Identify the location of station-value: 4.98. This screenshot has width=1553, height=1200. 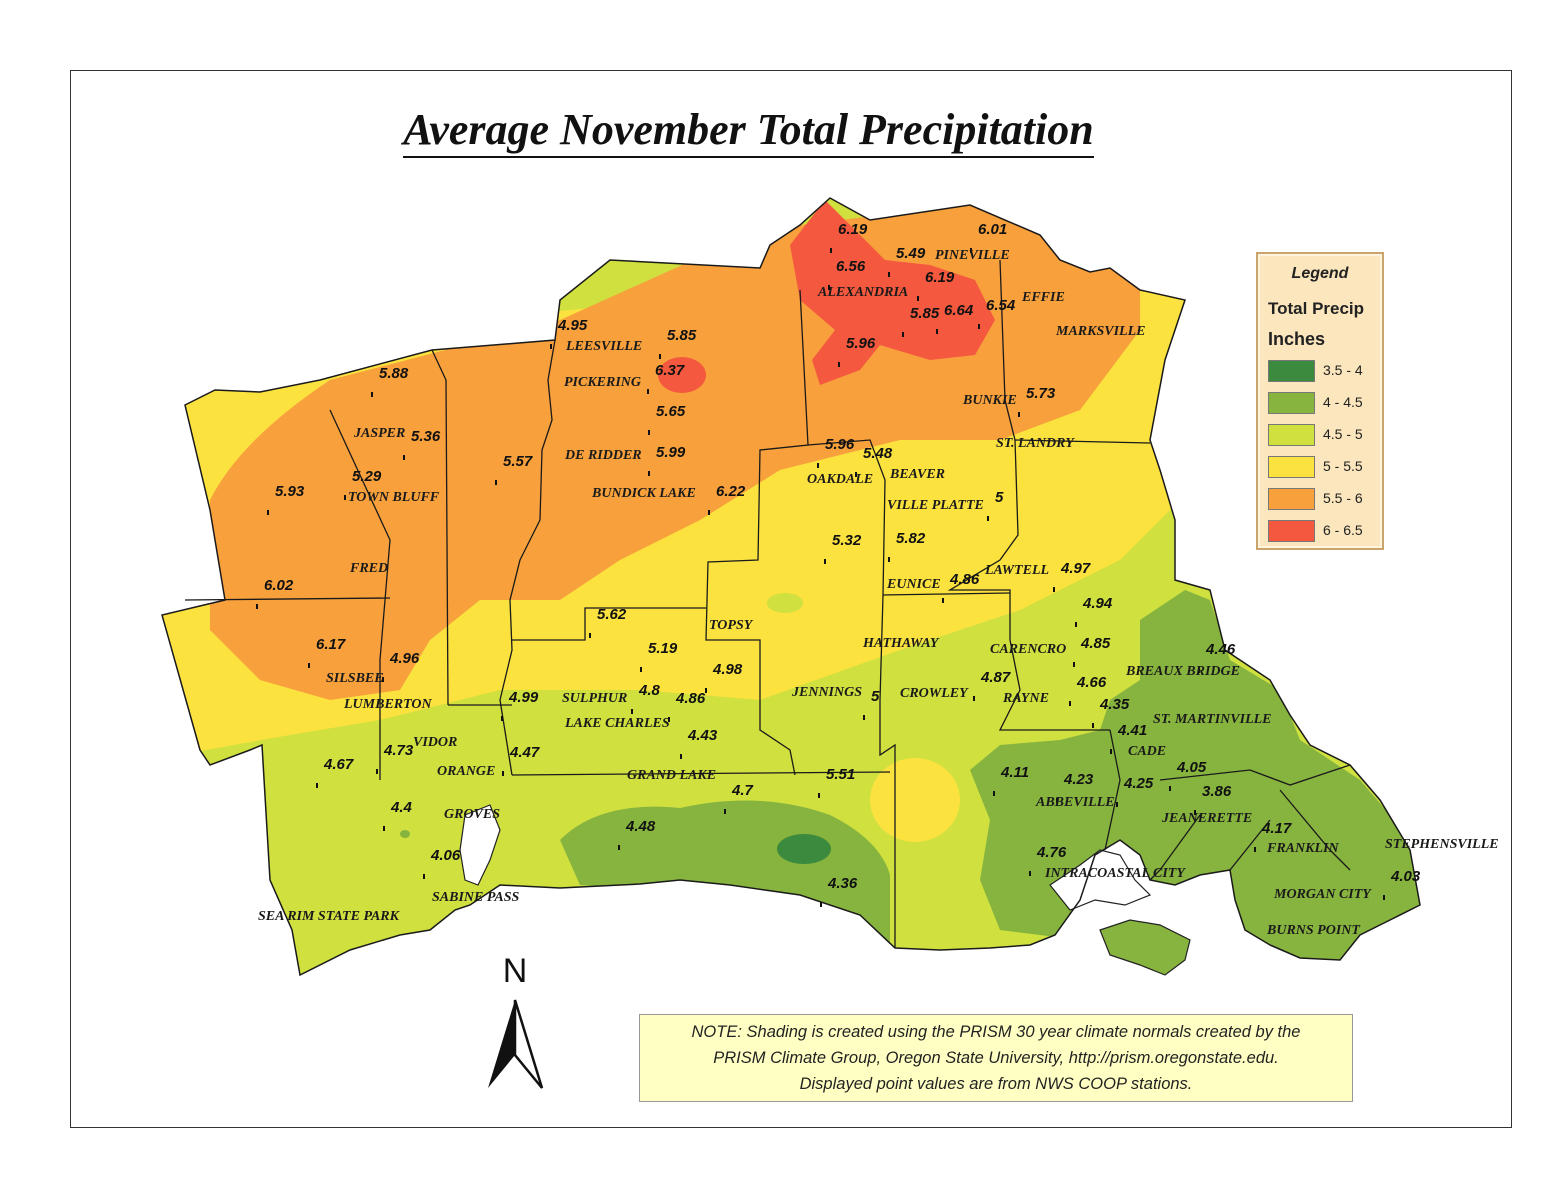
(727, 669).